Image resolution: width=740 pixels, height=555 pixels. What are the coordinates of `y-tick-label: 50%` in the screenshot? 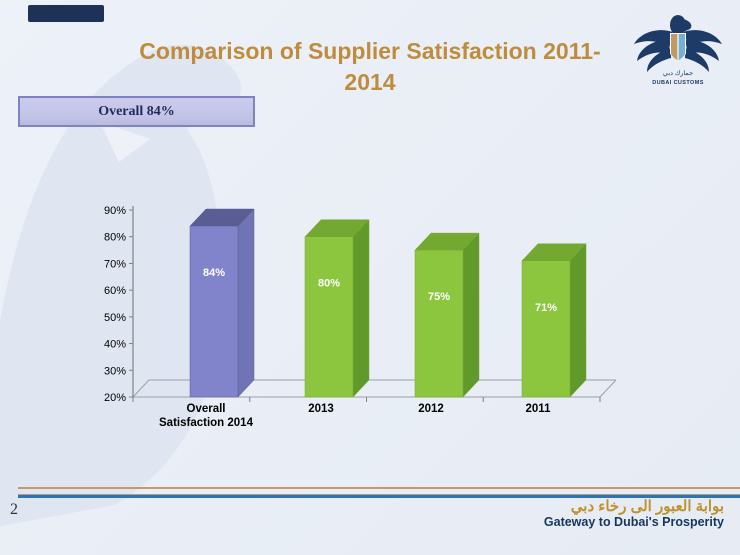 It's located at (115, 318).